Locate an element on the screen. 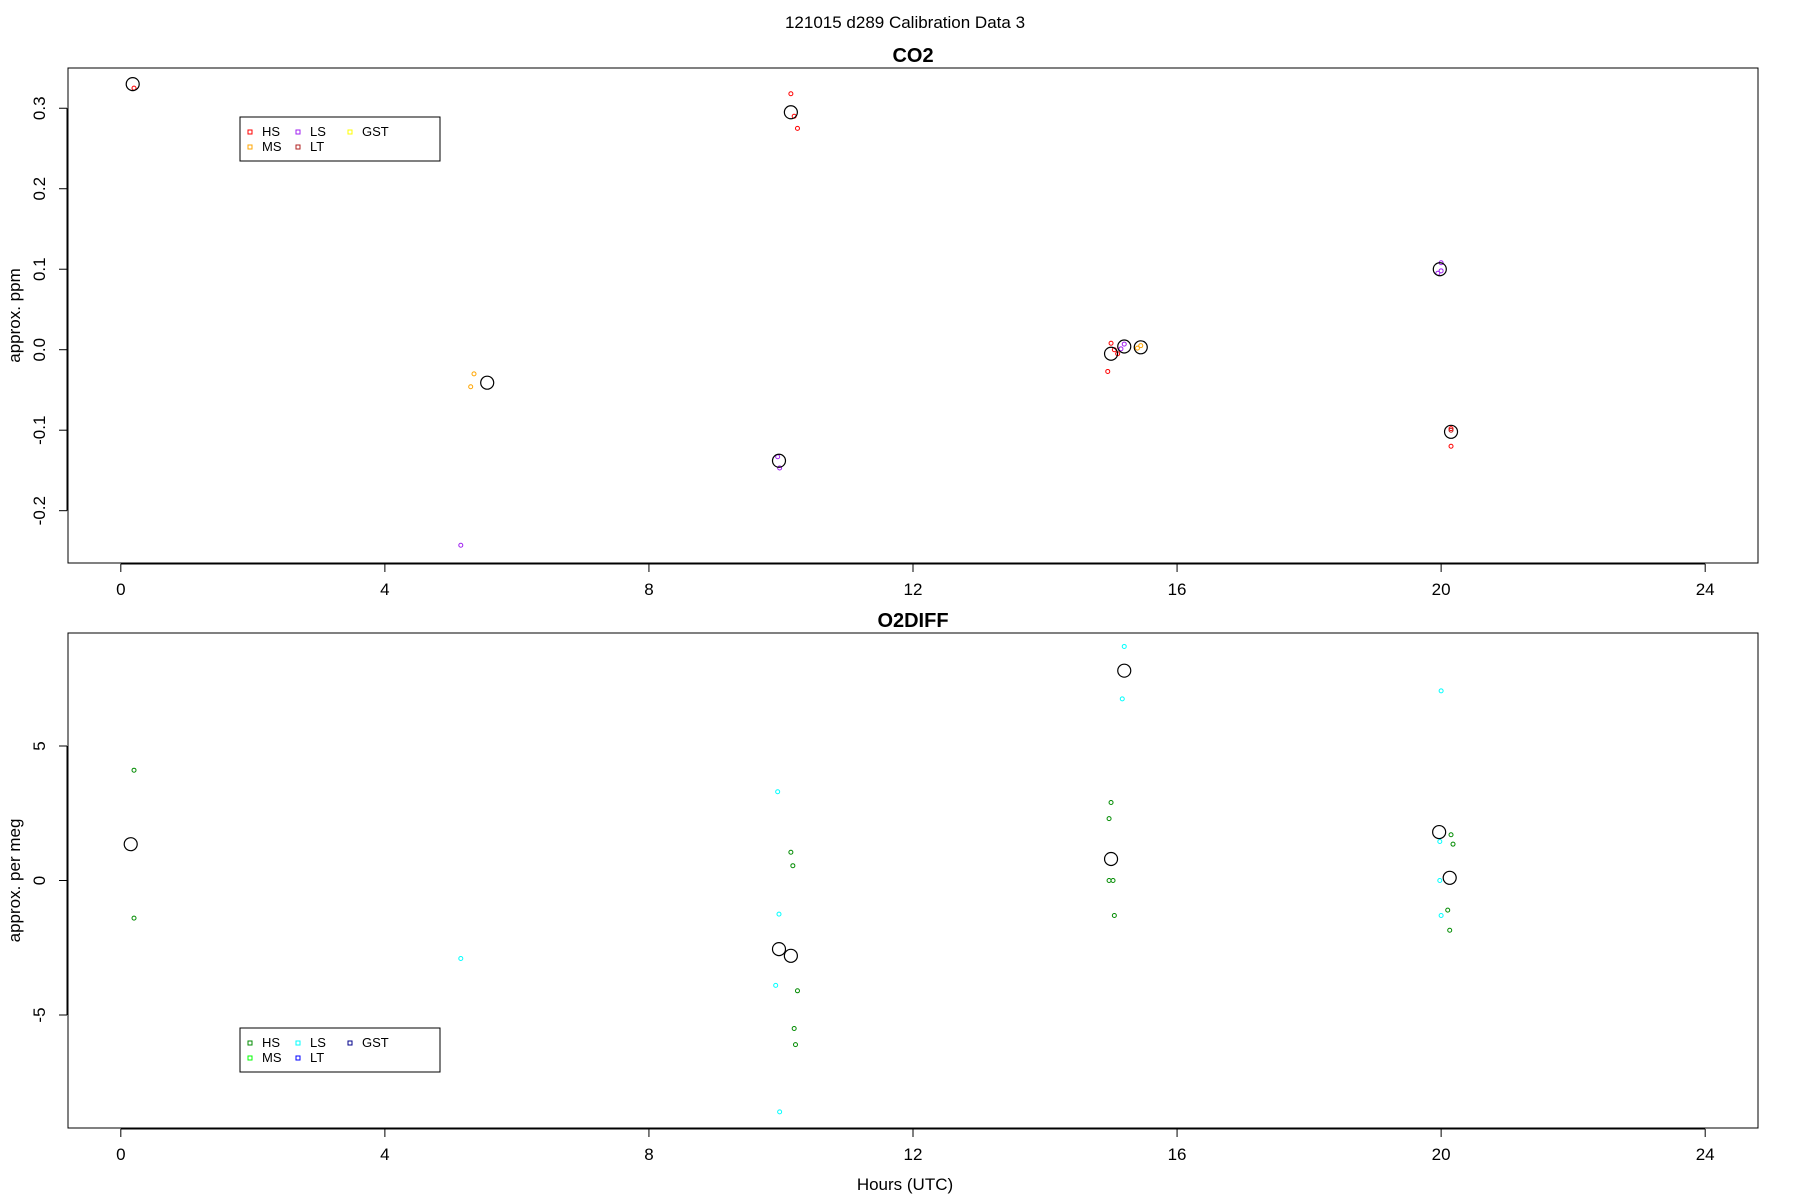 This screenshot has height=1200, width=1800. co2-x-tick-label: 12 is located at coordinates (913, 589).